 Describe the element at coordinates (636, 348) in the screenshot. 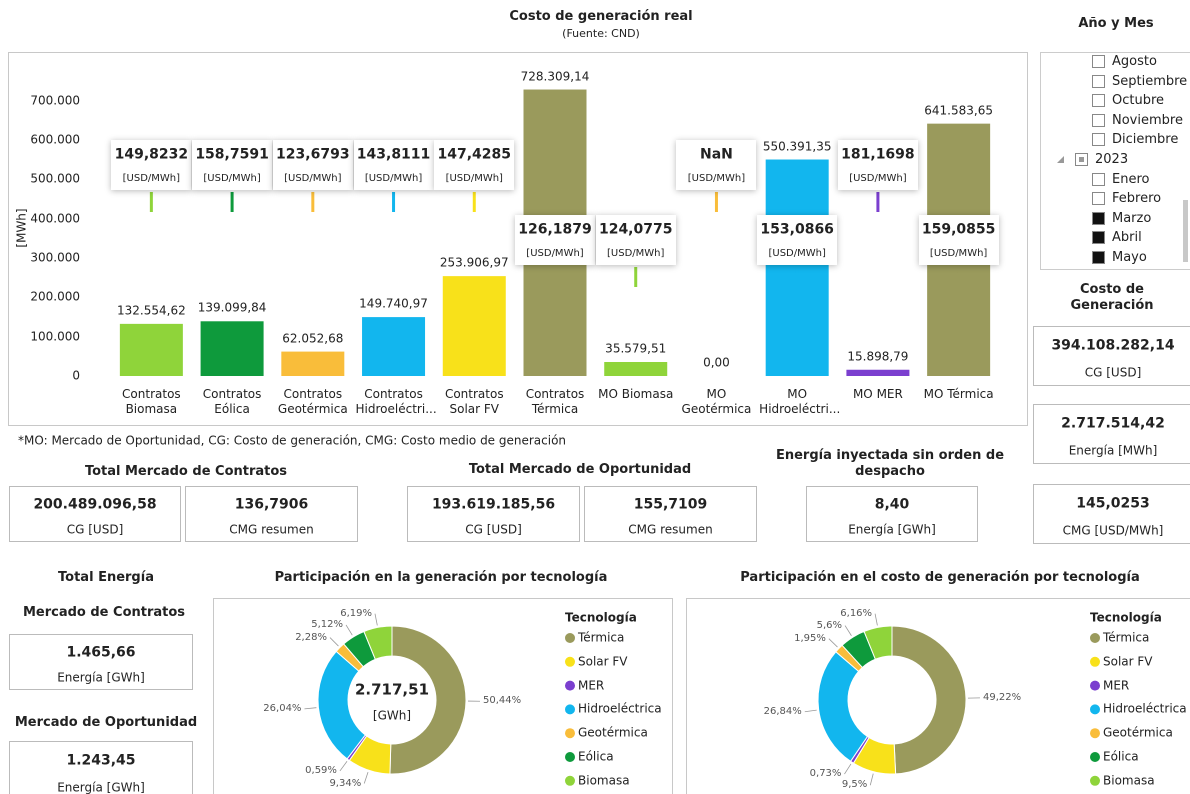

I see `data-label: 35.579,51` at that location.